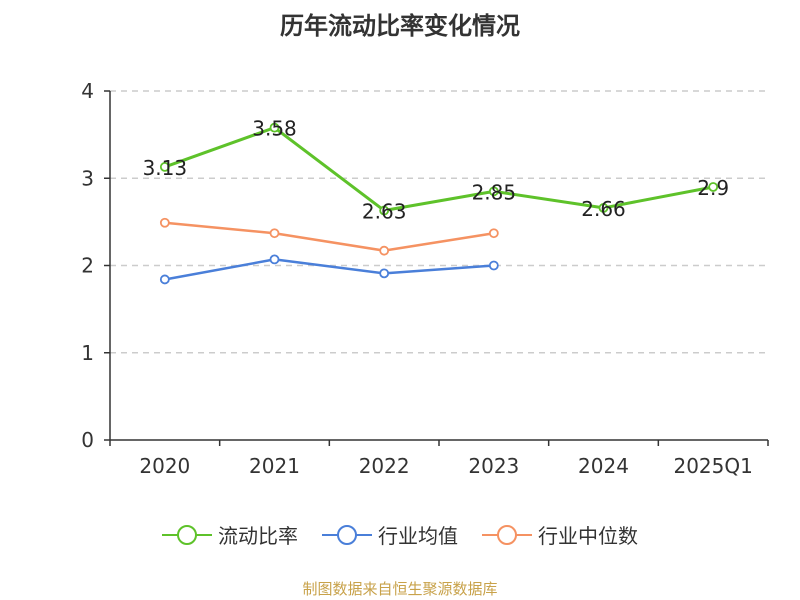 This screenshot has height=600, width=800. What do you see at coordinates (418, 536) in the screenshot?
I see `legend-label-industry-mean: 行业均值` at bounding box center [418, 536].